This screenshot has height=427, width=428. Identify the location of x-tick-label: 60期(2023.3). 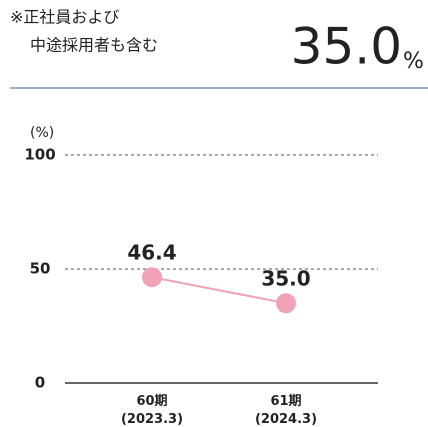
(152, 410).